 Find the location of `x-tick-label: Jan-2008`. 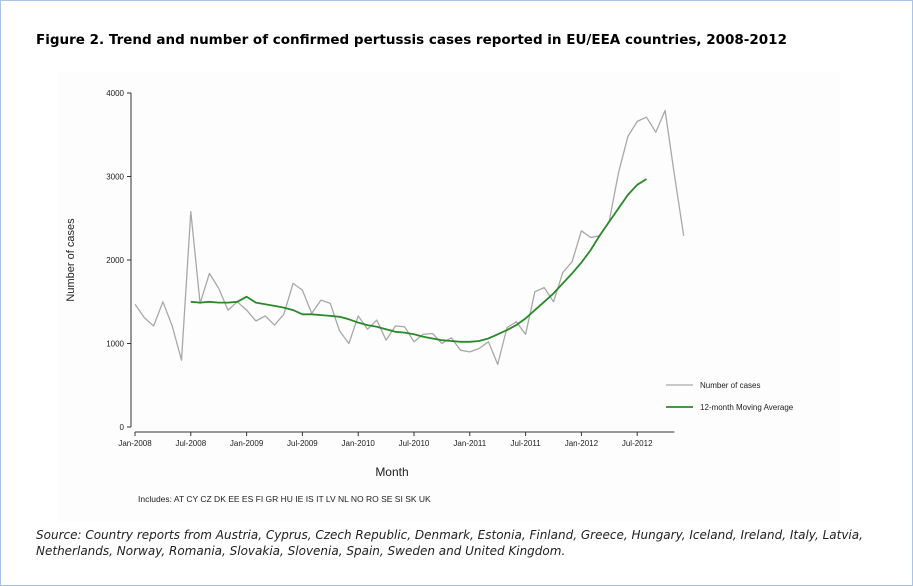

x-tick-label: Jan-2008 is located at coordinates (135, 443).